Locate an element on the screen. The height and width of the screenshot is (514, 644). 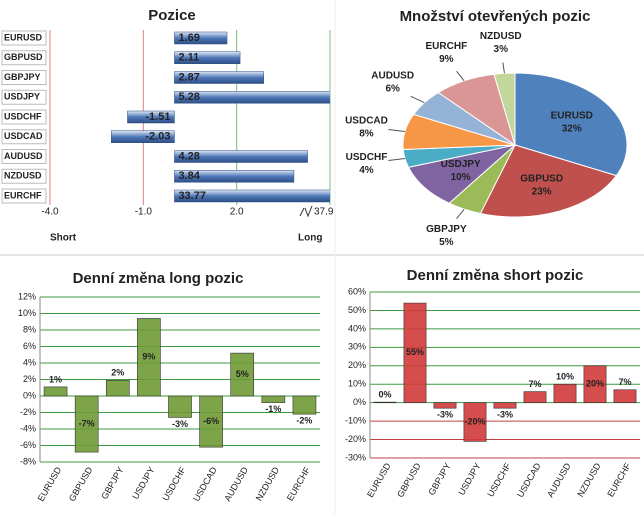
y-tick-label: 8% is located at coordinates (29, 329).